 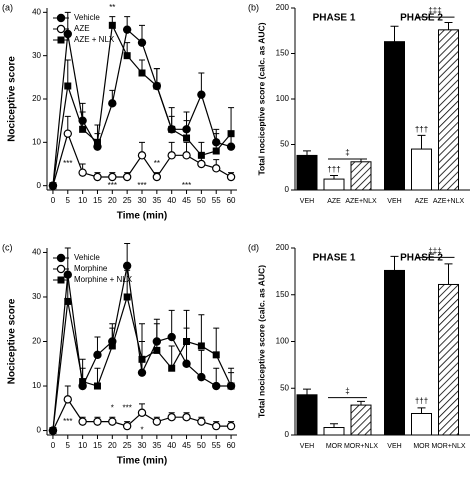 I want to click on x-tick-label: 5, so click(x=68, y=445).